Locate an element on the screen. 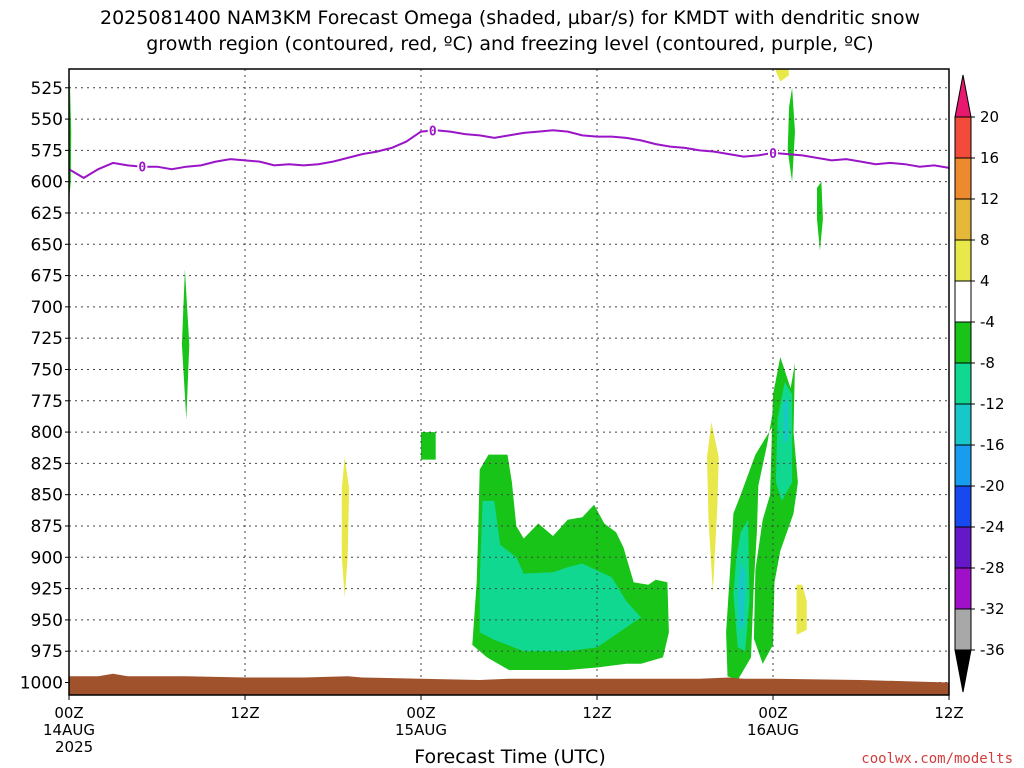  x-tick-year-label: 2025 is located at coordinates (74, 747).